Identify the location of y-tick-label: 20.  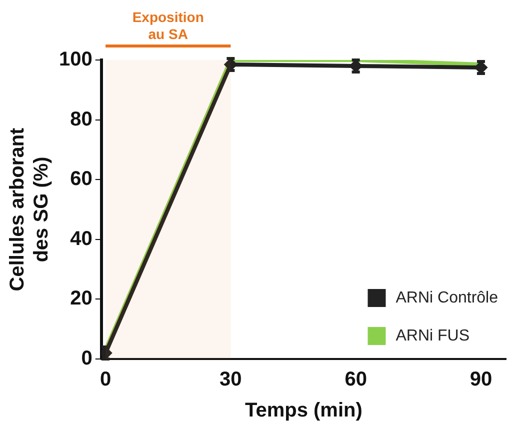
(81, 299).